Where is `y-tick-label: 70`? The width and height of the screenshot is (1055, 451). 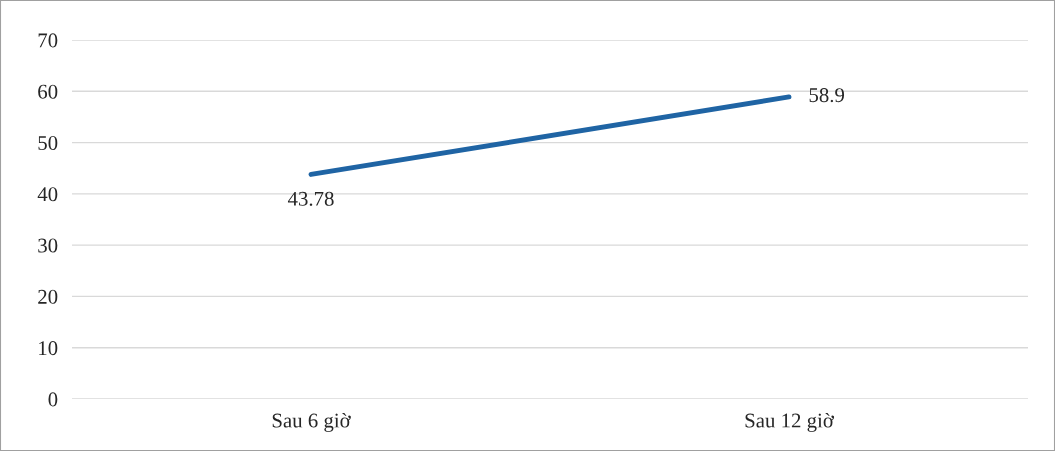
y-tick-label: 70 is located at coordinates (48, 40).